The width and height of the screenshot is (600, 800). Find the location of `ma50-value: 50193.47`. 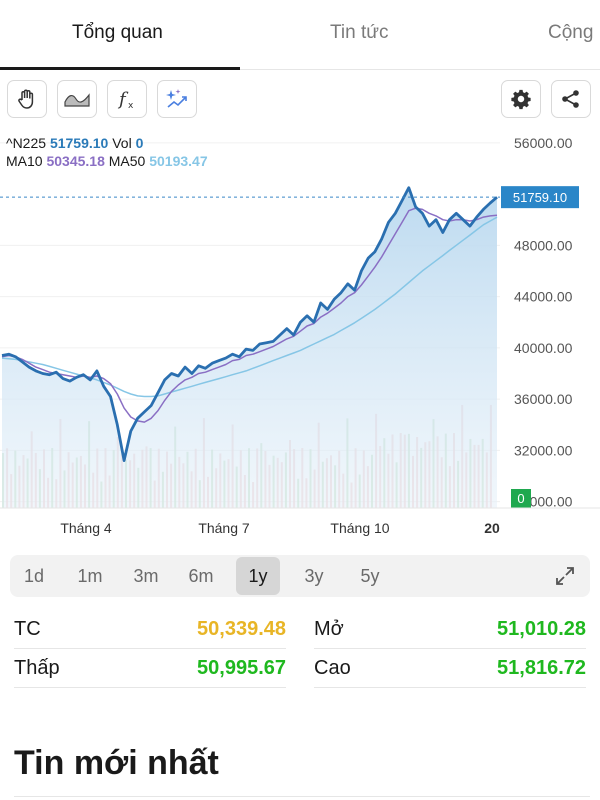

ma50-value: 50193.47 is located at coordinates (178, 161).